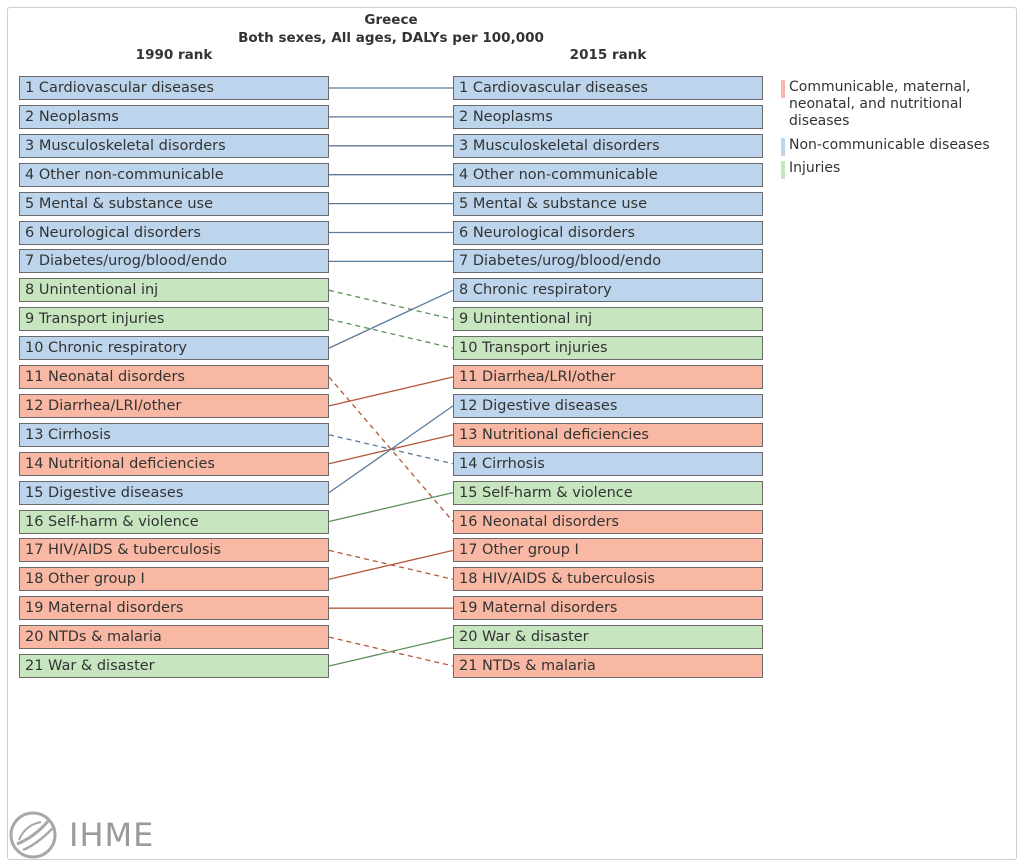 This screenshot has height=867, width=1024. What do you see at coordinates (889, 145) in the screenshot?
I see `legend-label: Non-communicable diseases` at bounding box center [889, 145].